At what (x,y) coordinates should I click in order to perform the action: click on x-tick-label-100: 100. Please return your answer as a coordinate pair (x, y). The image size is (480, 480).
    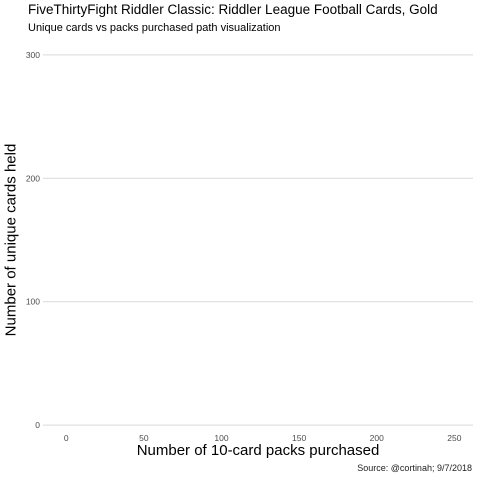
    Looking at the image, I should click on (221, 438).